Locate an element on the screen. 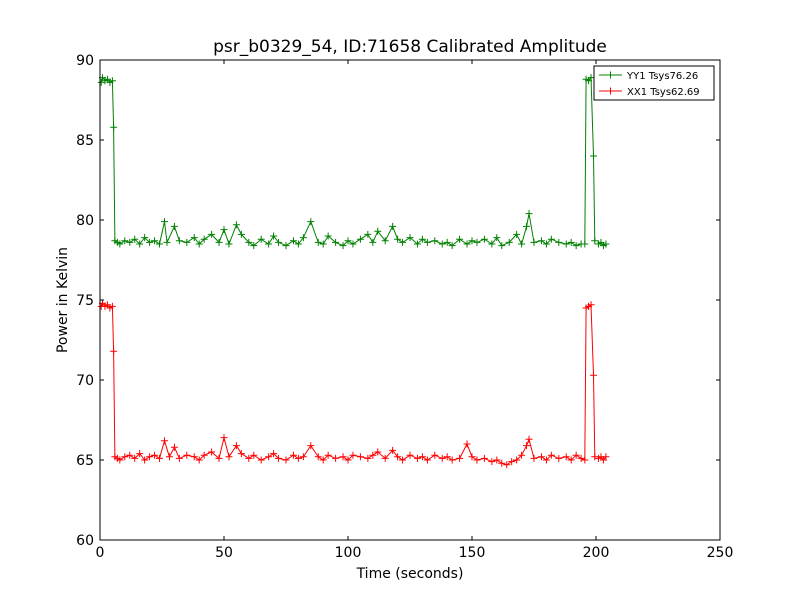 This screenshot has width=800, height=604. x-tick-label: 50 is located at coordinates (224, 553).